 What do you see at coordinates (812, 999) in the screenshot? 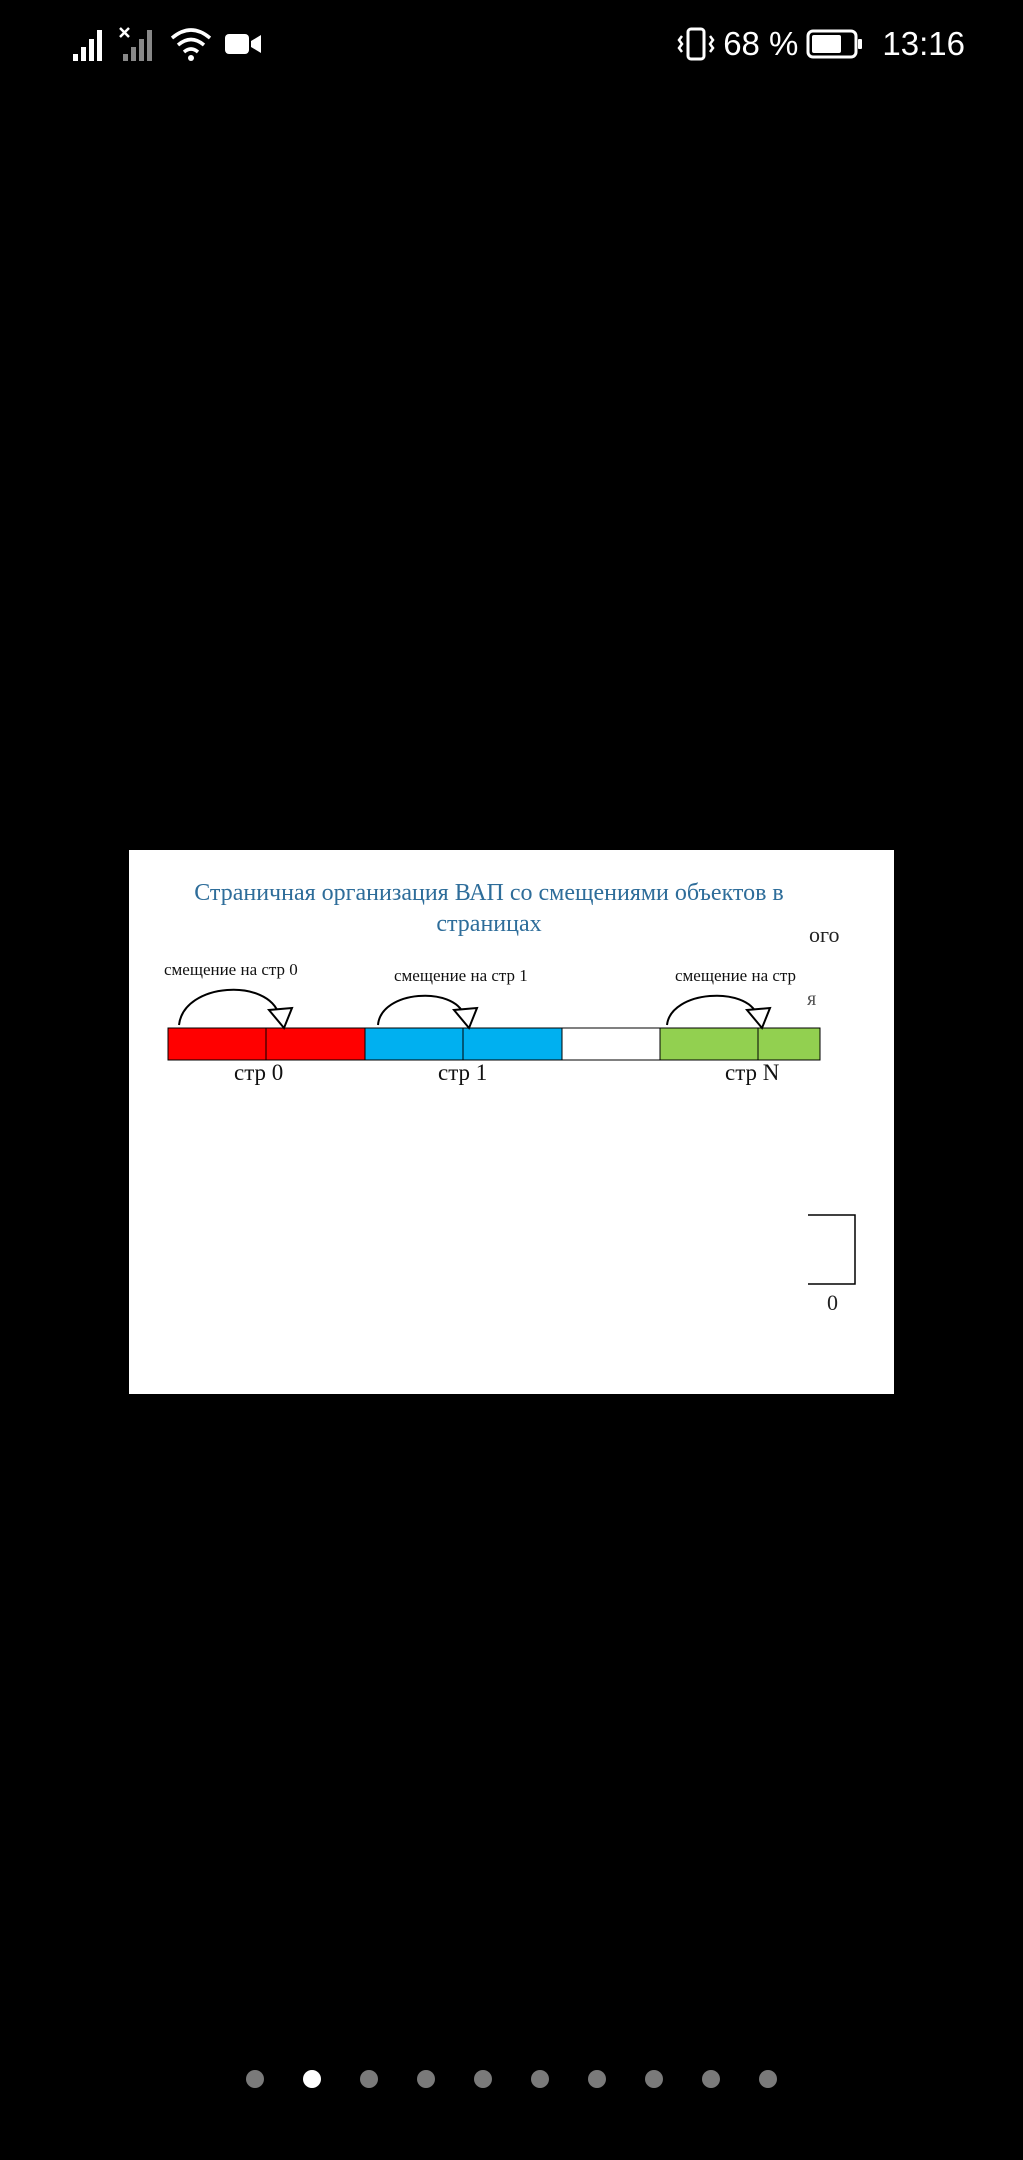
I see `clipped-text-fragment: я` at bounding box center [812, 999].